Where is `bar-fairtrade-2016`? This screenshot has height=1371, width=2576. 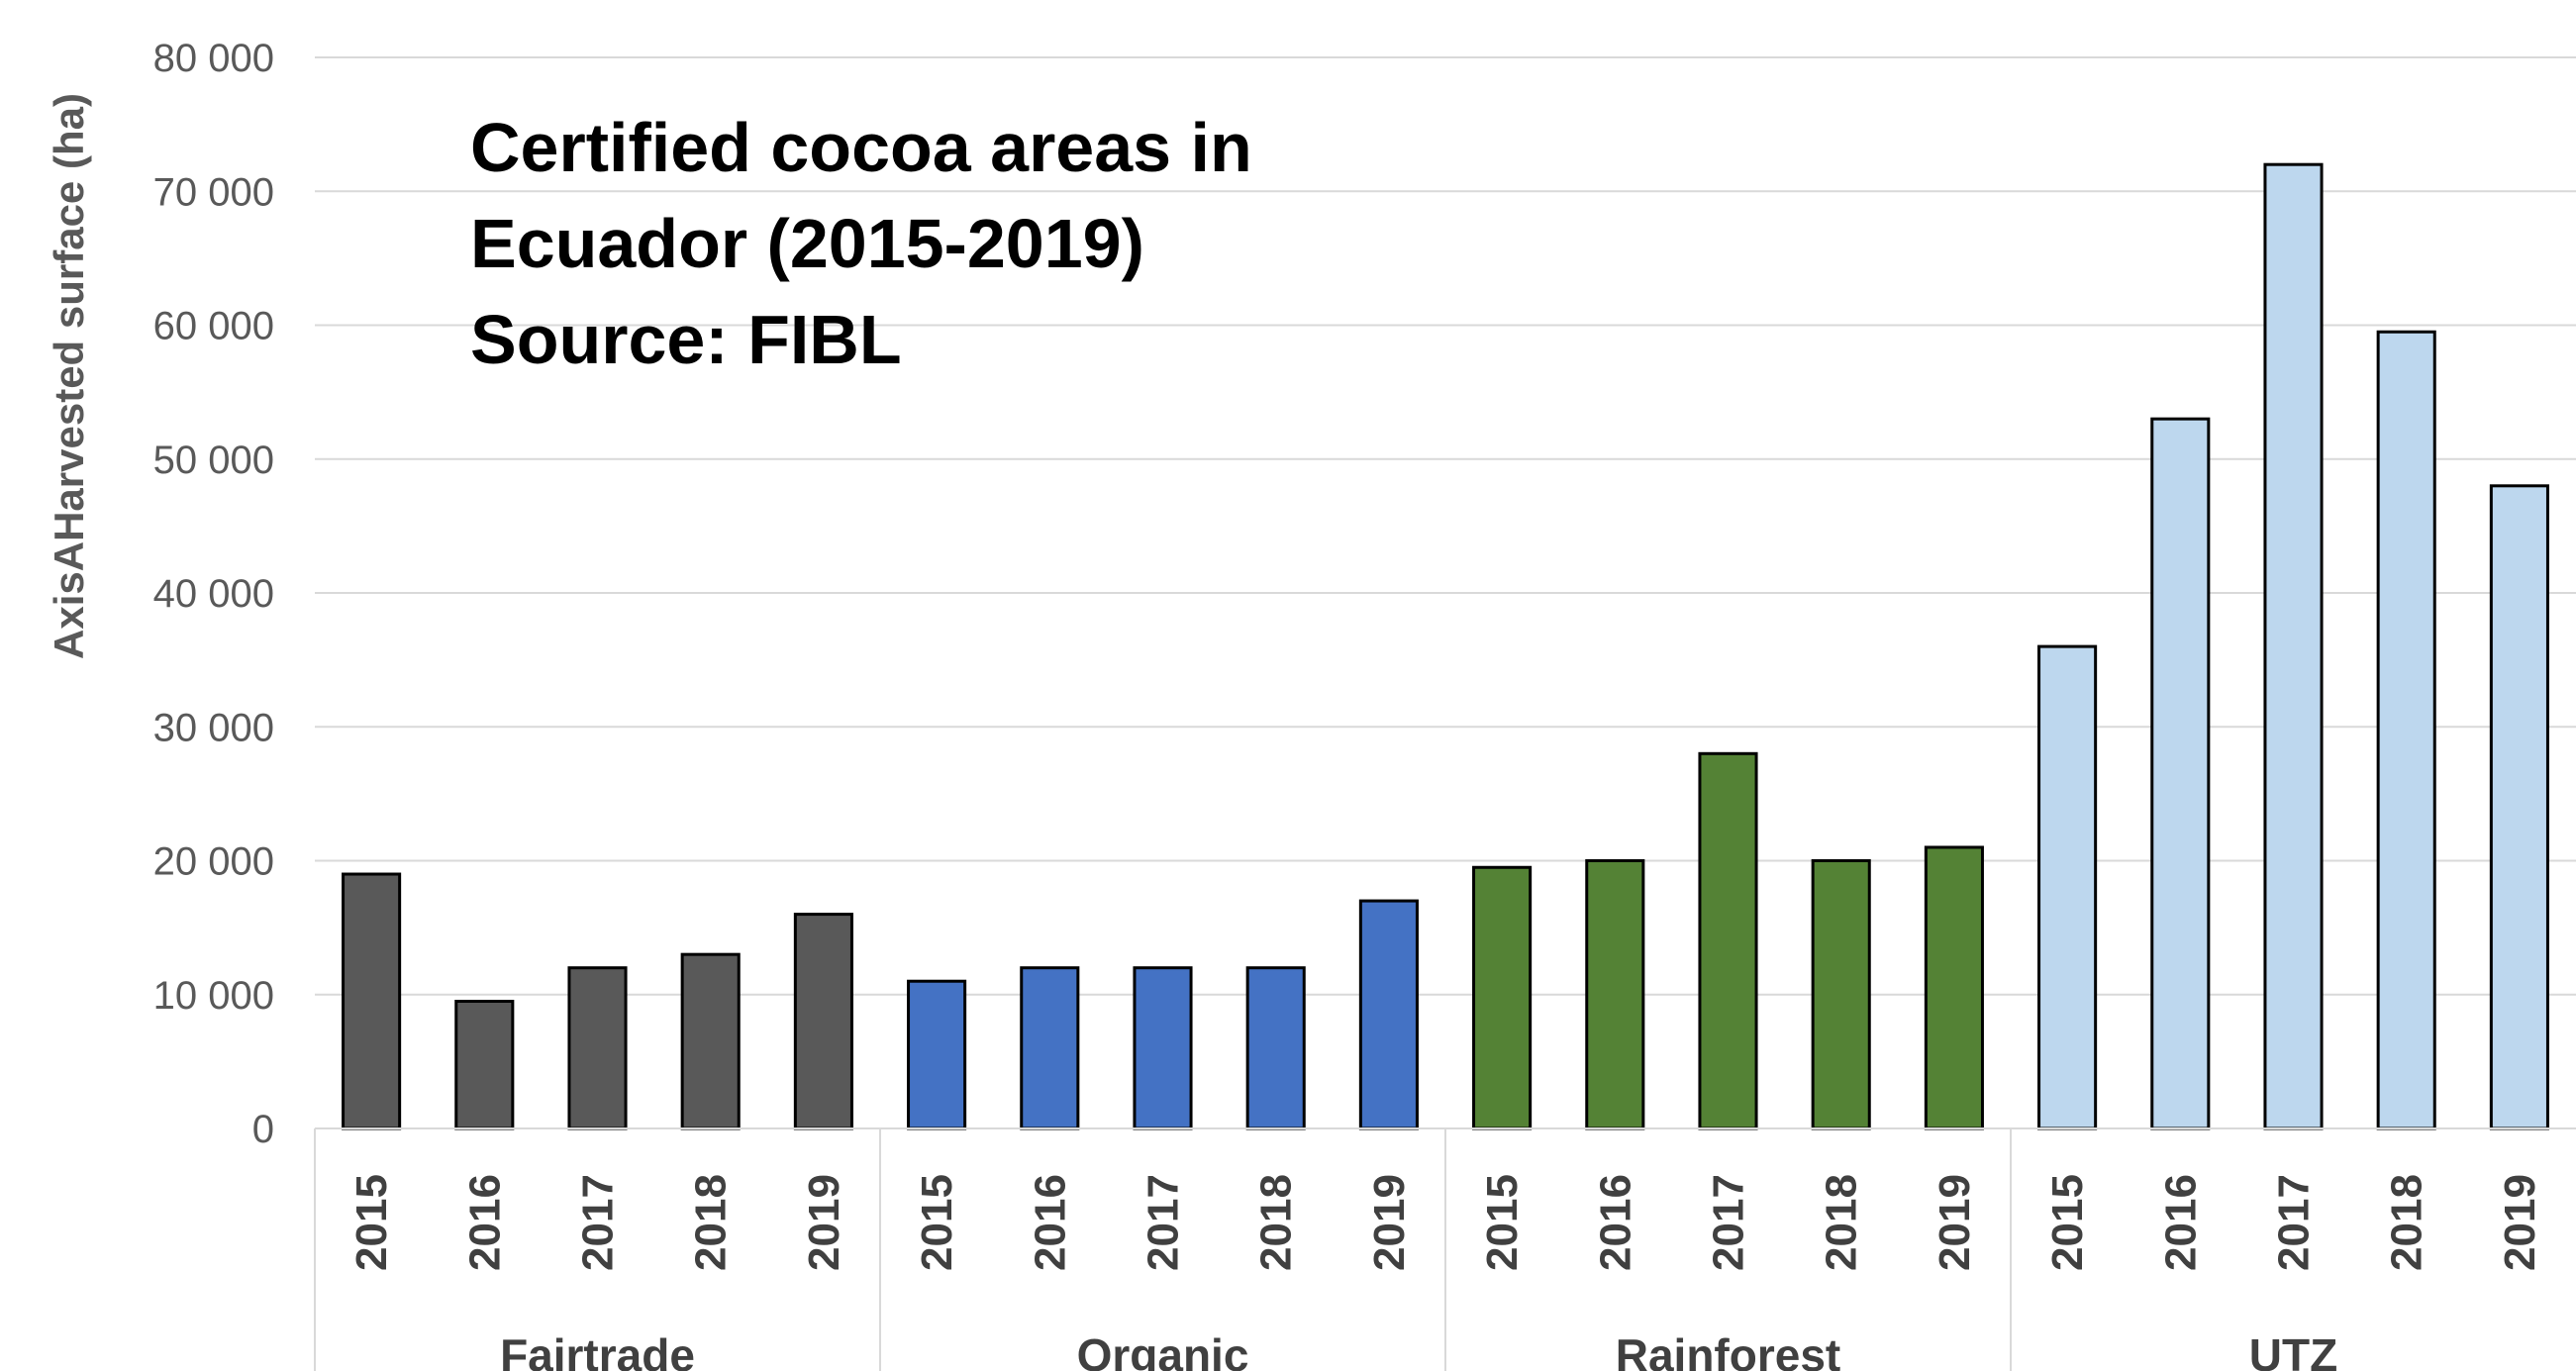 bar-fairtrade-2016 is located at coordinates (485, 1065).